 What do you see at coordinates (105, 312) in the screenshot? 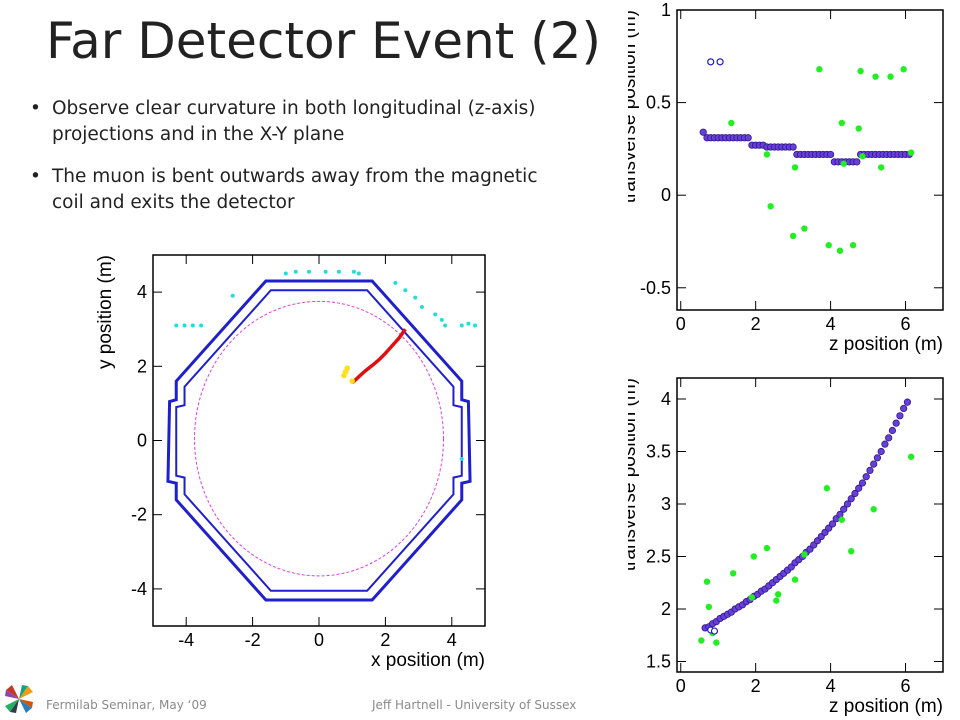
I see `y-axis-label: y position (m)` at bounding box center [105, 312].